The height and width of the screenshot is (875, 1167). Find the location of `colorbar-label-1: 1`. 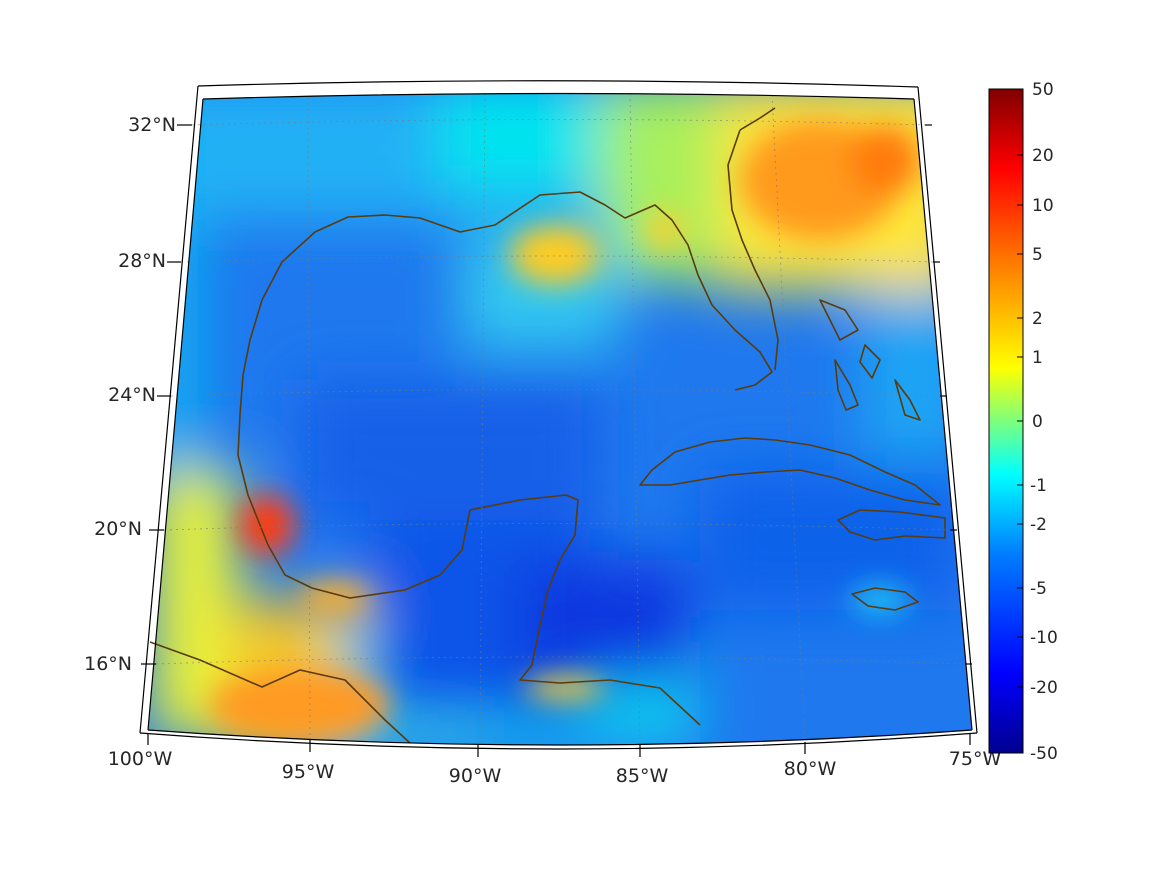

colorbar-label-1: 1 is located at coordinates (1037, 358).